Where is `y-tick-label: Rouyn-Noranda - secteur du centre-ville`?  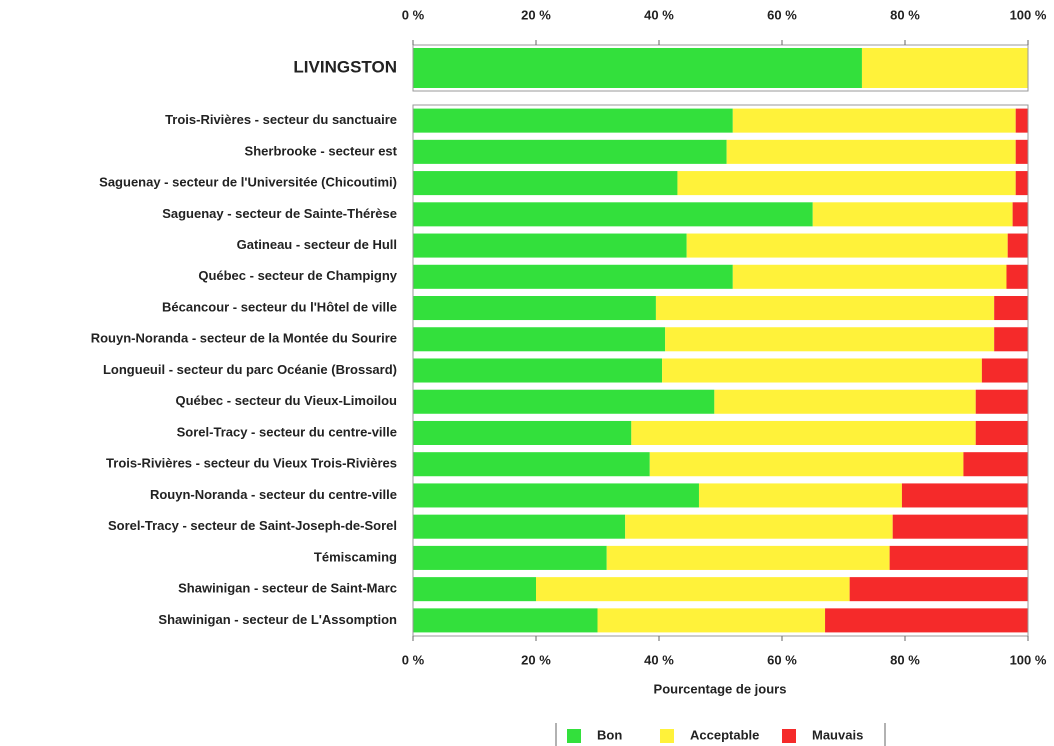 y-tick-label: Rouyn-Noranda - secteur du centre-ville is located at coordinates (273, 494).